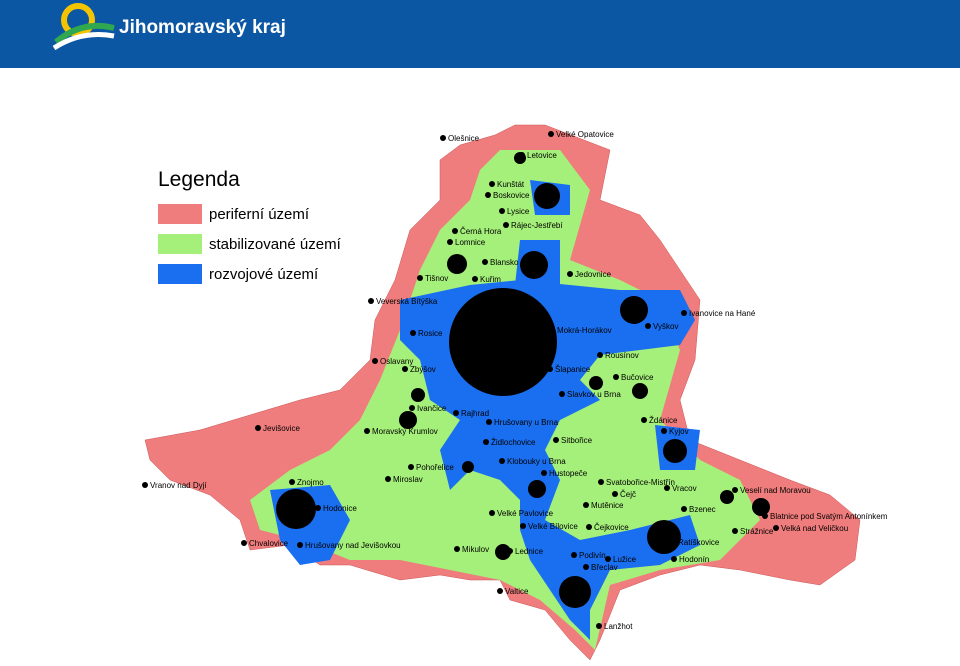 This screenshot has width=960, height=666. I want to click on place-label: Mokrá-Horákov, so click(584, 330).